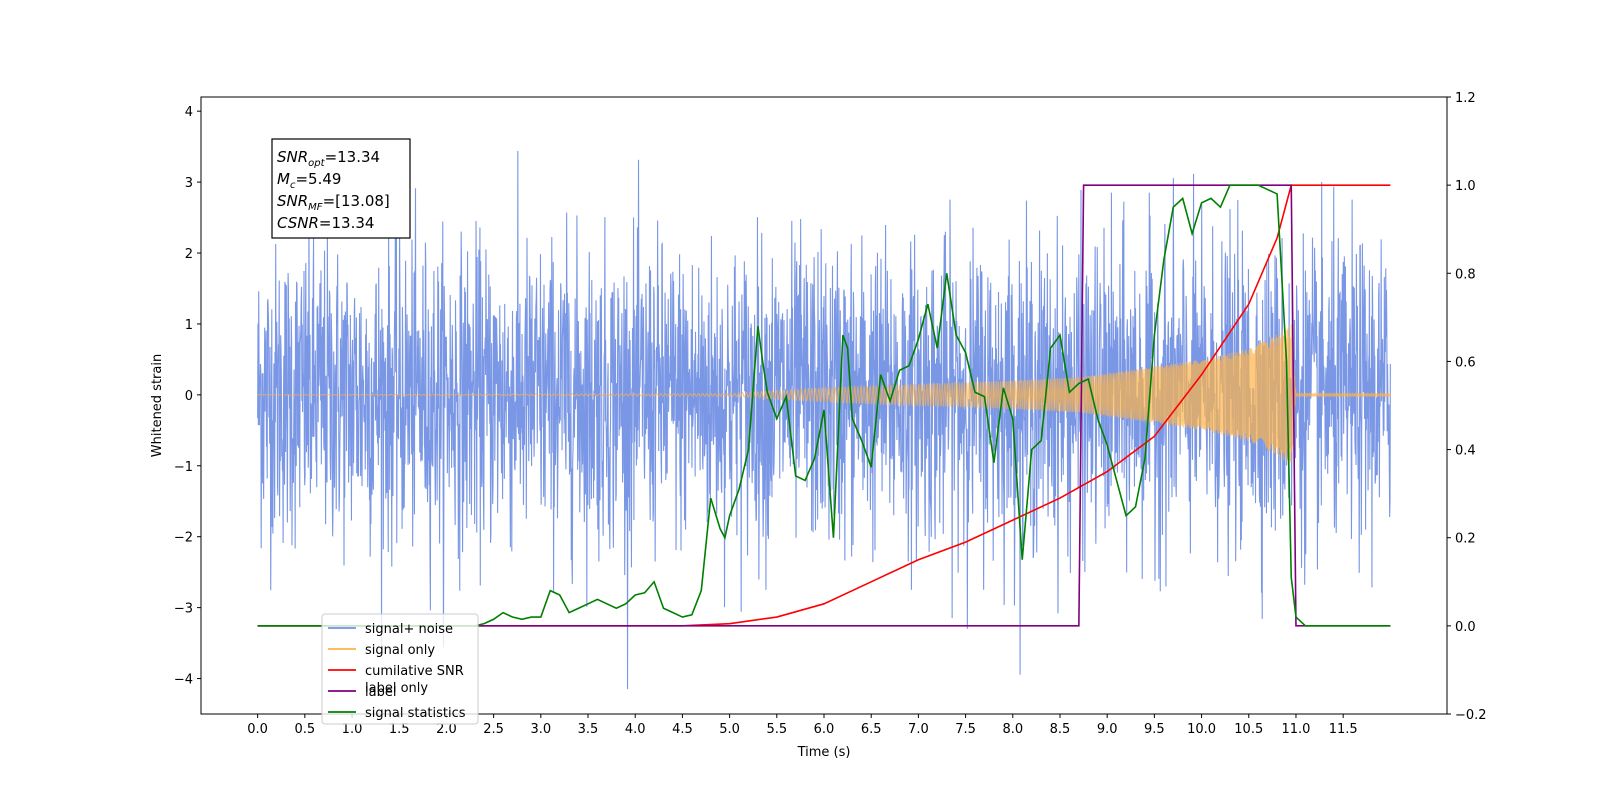 The width and height of the screenshot is (1600, 800). Describe the element at coordinates (1465, 186) in the screenshot. I see `y2-tick-label: 1.0` at that location.